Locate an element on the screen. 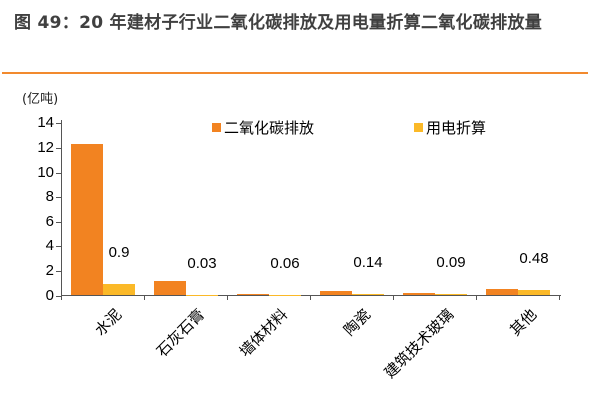 The image size is (600, 400). legend-label-electricity: 用电折算 is located at coordinates (456, 128).